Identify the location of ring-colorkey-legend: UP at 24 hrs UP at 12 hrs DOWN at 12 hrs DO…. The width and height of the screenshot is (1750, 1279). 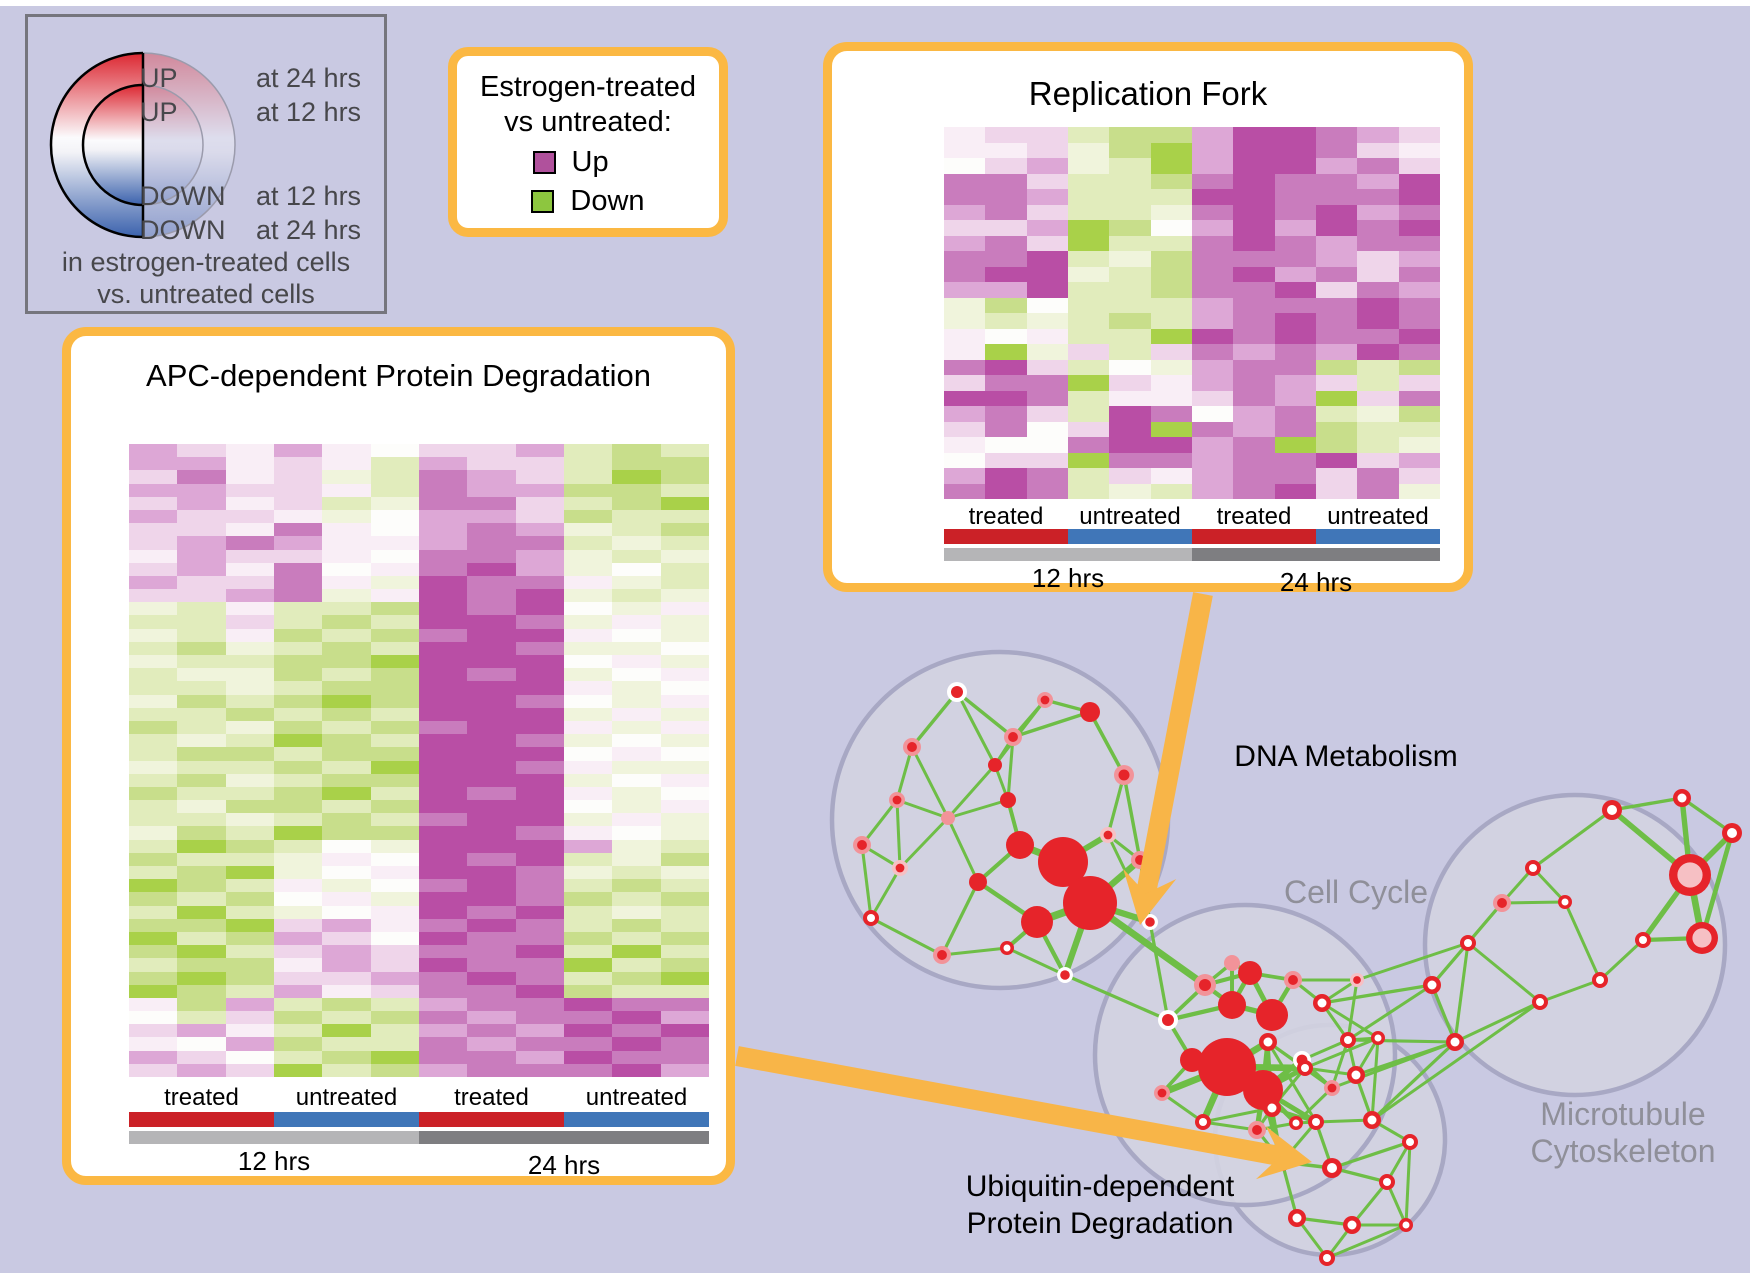
(206, 164).